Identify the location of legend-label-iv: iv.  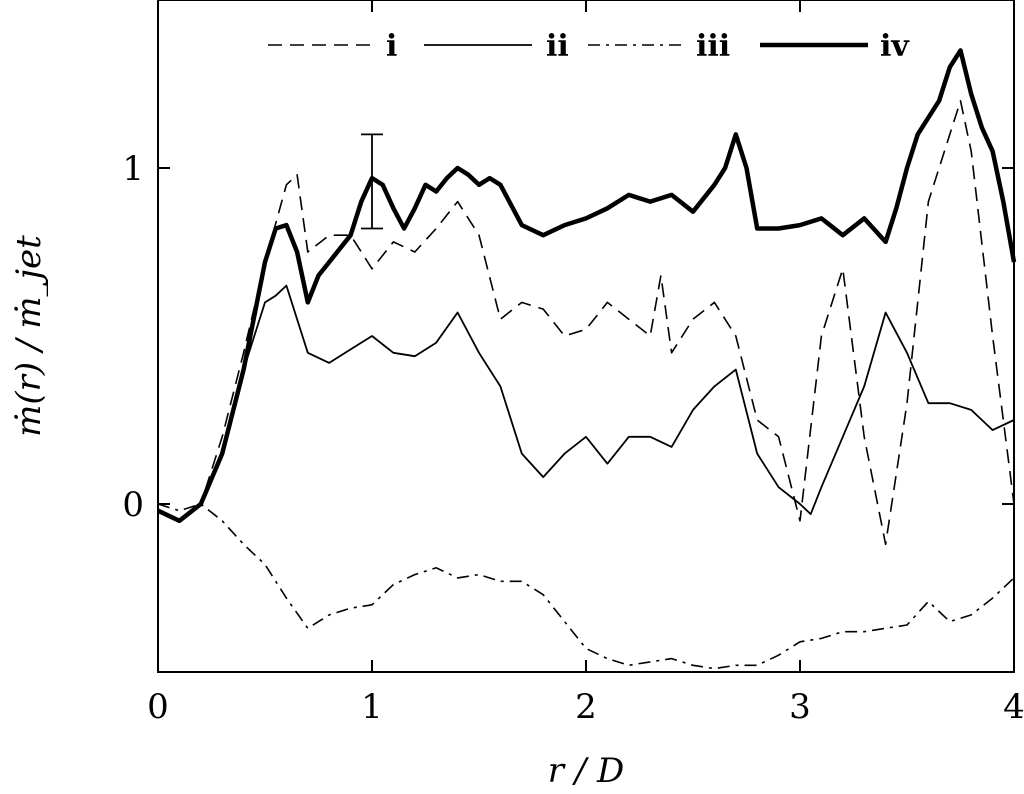
(895, 46).